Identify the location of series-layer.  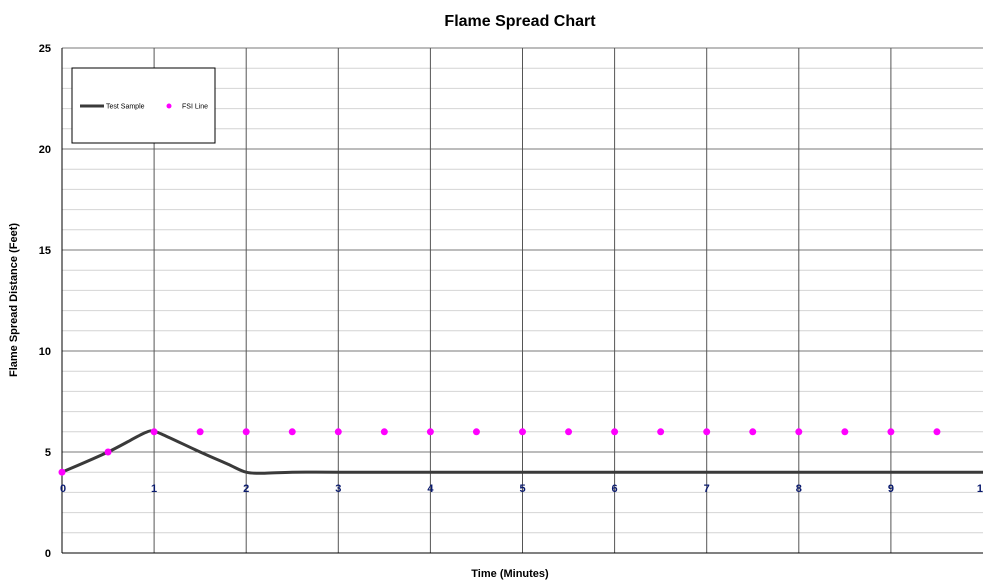
(520, 452).